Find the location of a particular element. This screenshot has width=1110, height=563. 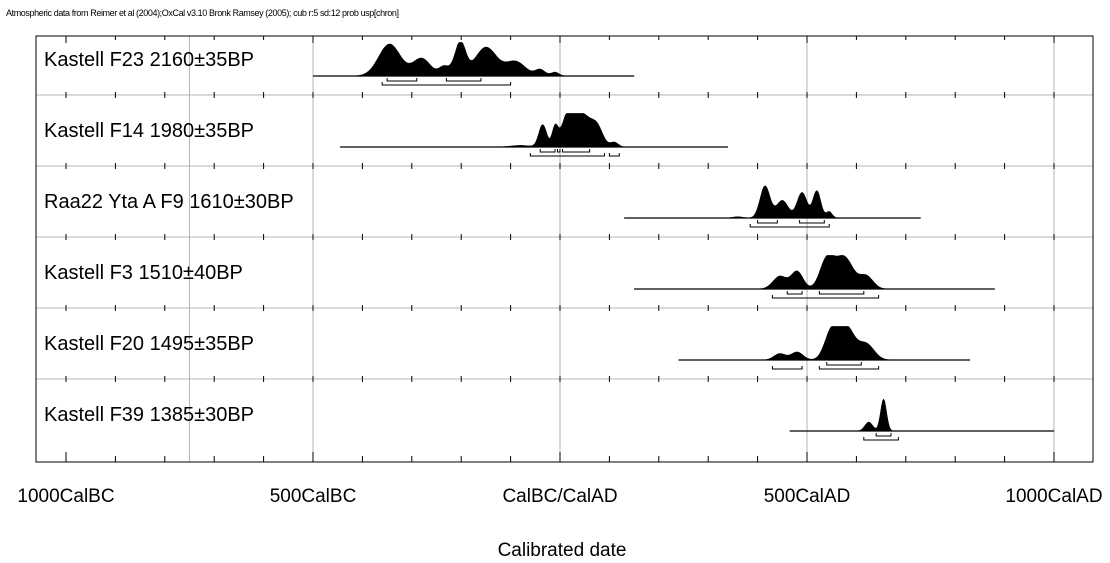

sample-label: Kastell F20 1495±35BP is located at coordinates (149, 344).